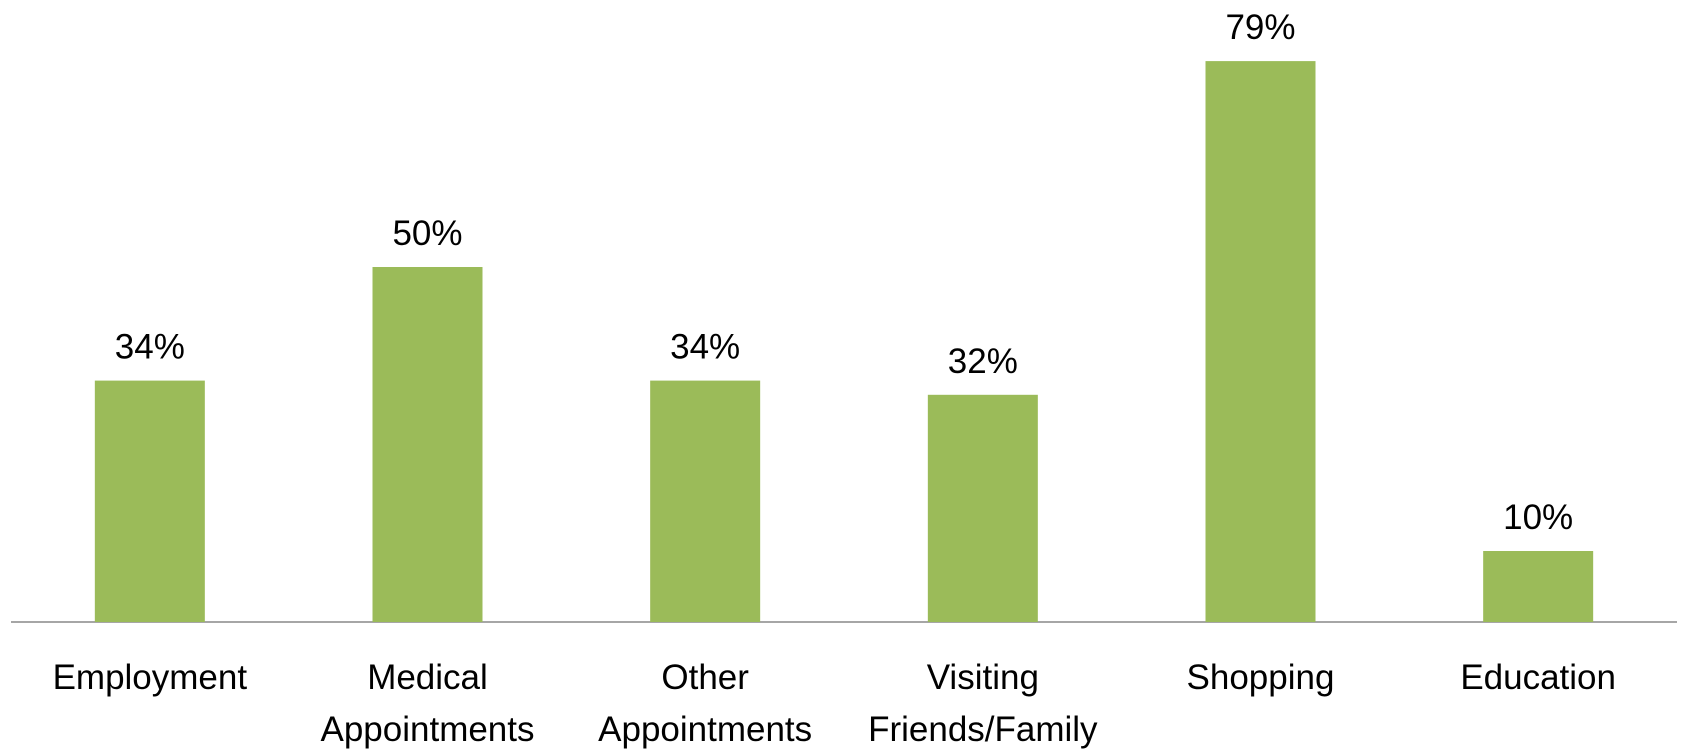  I want to click on value-label: 79%, so click(1260, 27).